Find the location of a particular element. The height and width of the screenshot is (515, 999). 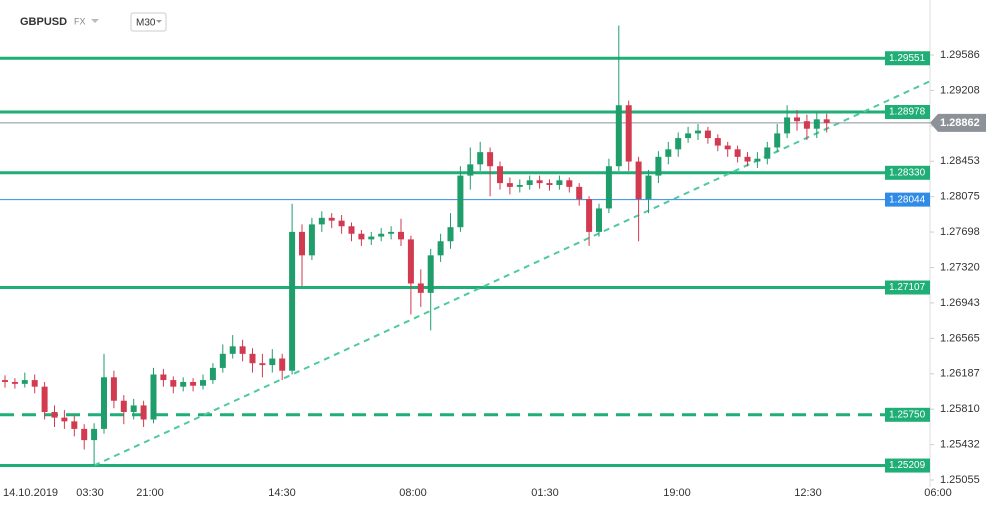

symbol: GBPUSD is located at coordinates (43, 22).